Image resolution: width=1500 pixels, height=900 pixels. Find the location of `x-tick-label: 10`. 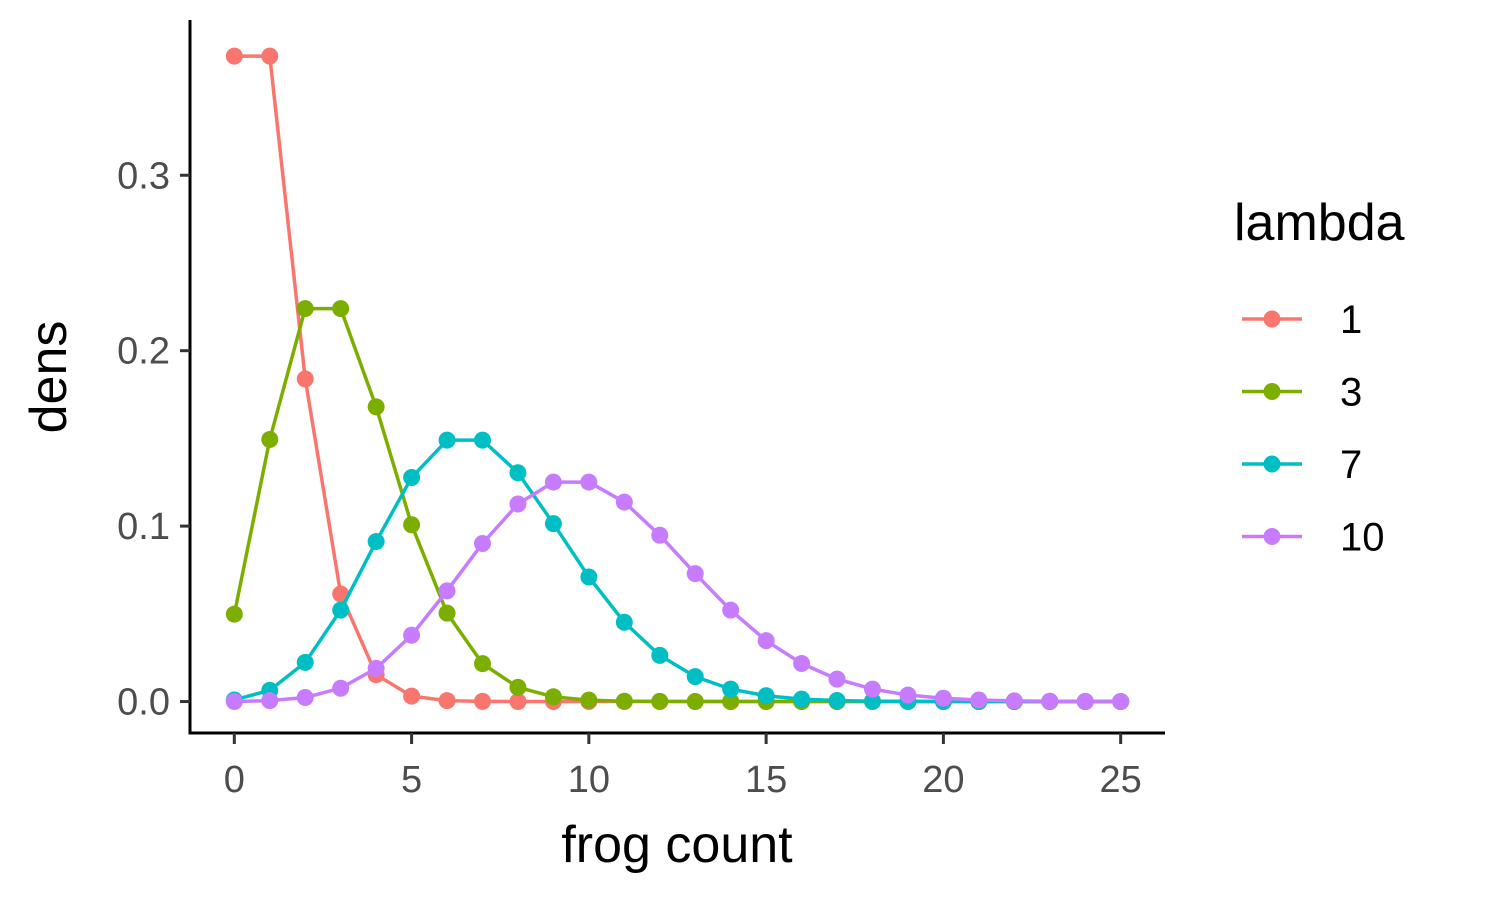

x-tick-label: 10 is located at coordinates (589, 780).